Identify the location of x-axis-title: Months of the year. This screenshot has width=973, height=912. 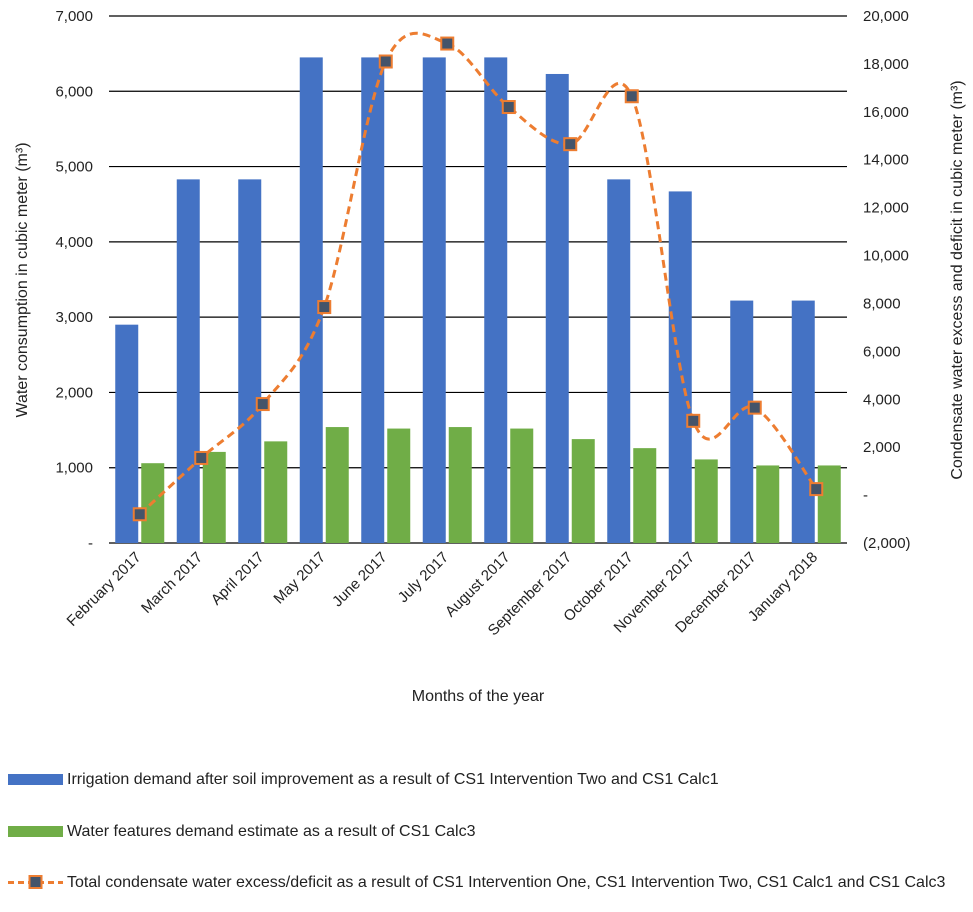
(478, 696).